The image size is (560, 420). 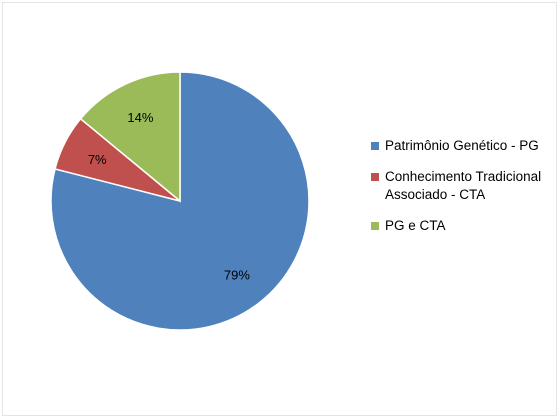 I want to click on slice-label-pg-cta: 14%, so click(x=140, y=117).